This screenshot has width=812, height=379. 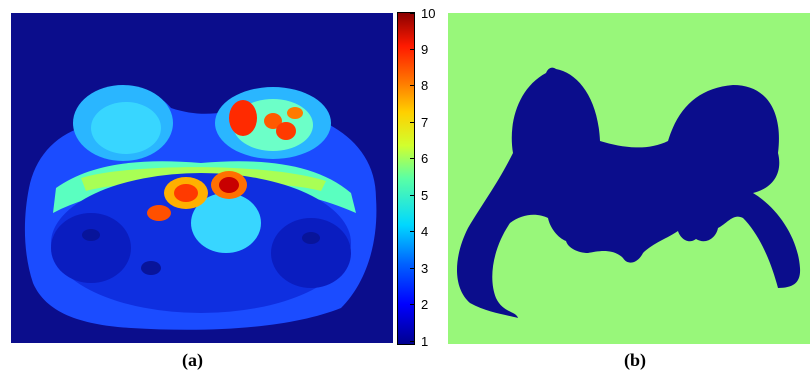 I want to click on colorbar-tick-label: 7, so click(x=425, y=122).